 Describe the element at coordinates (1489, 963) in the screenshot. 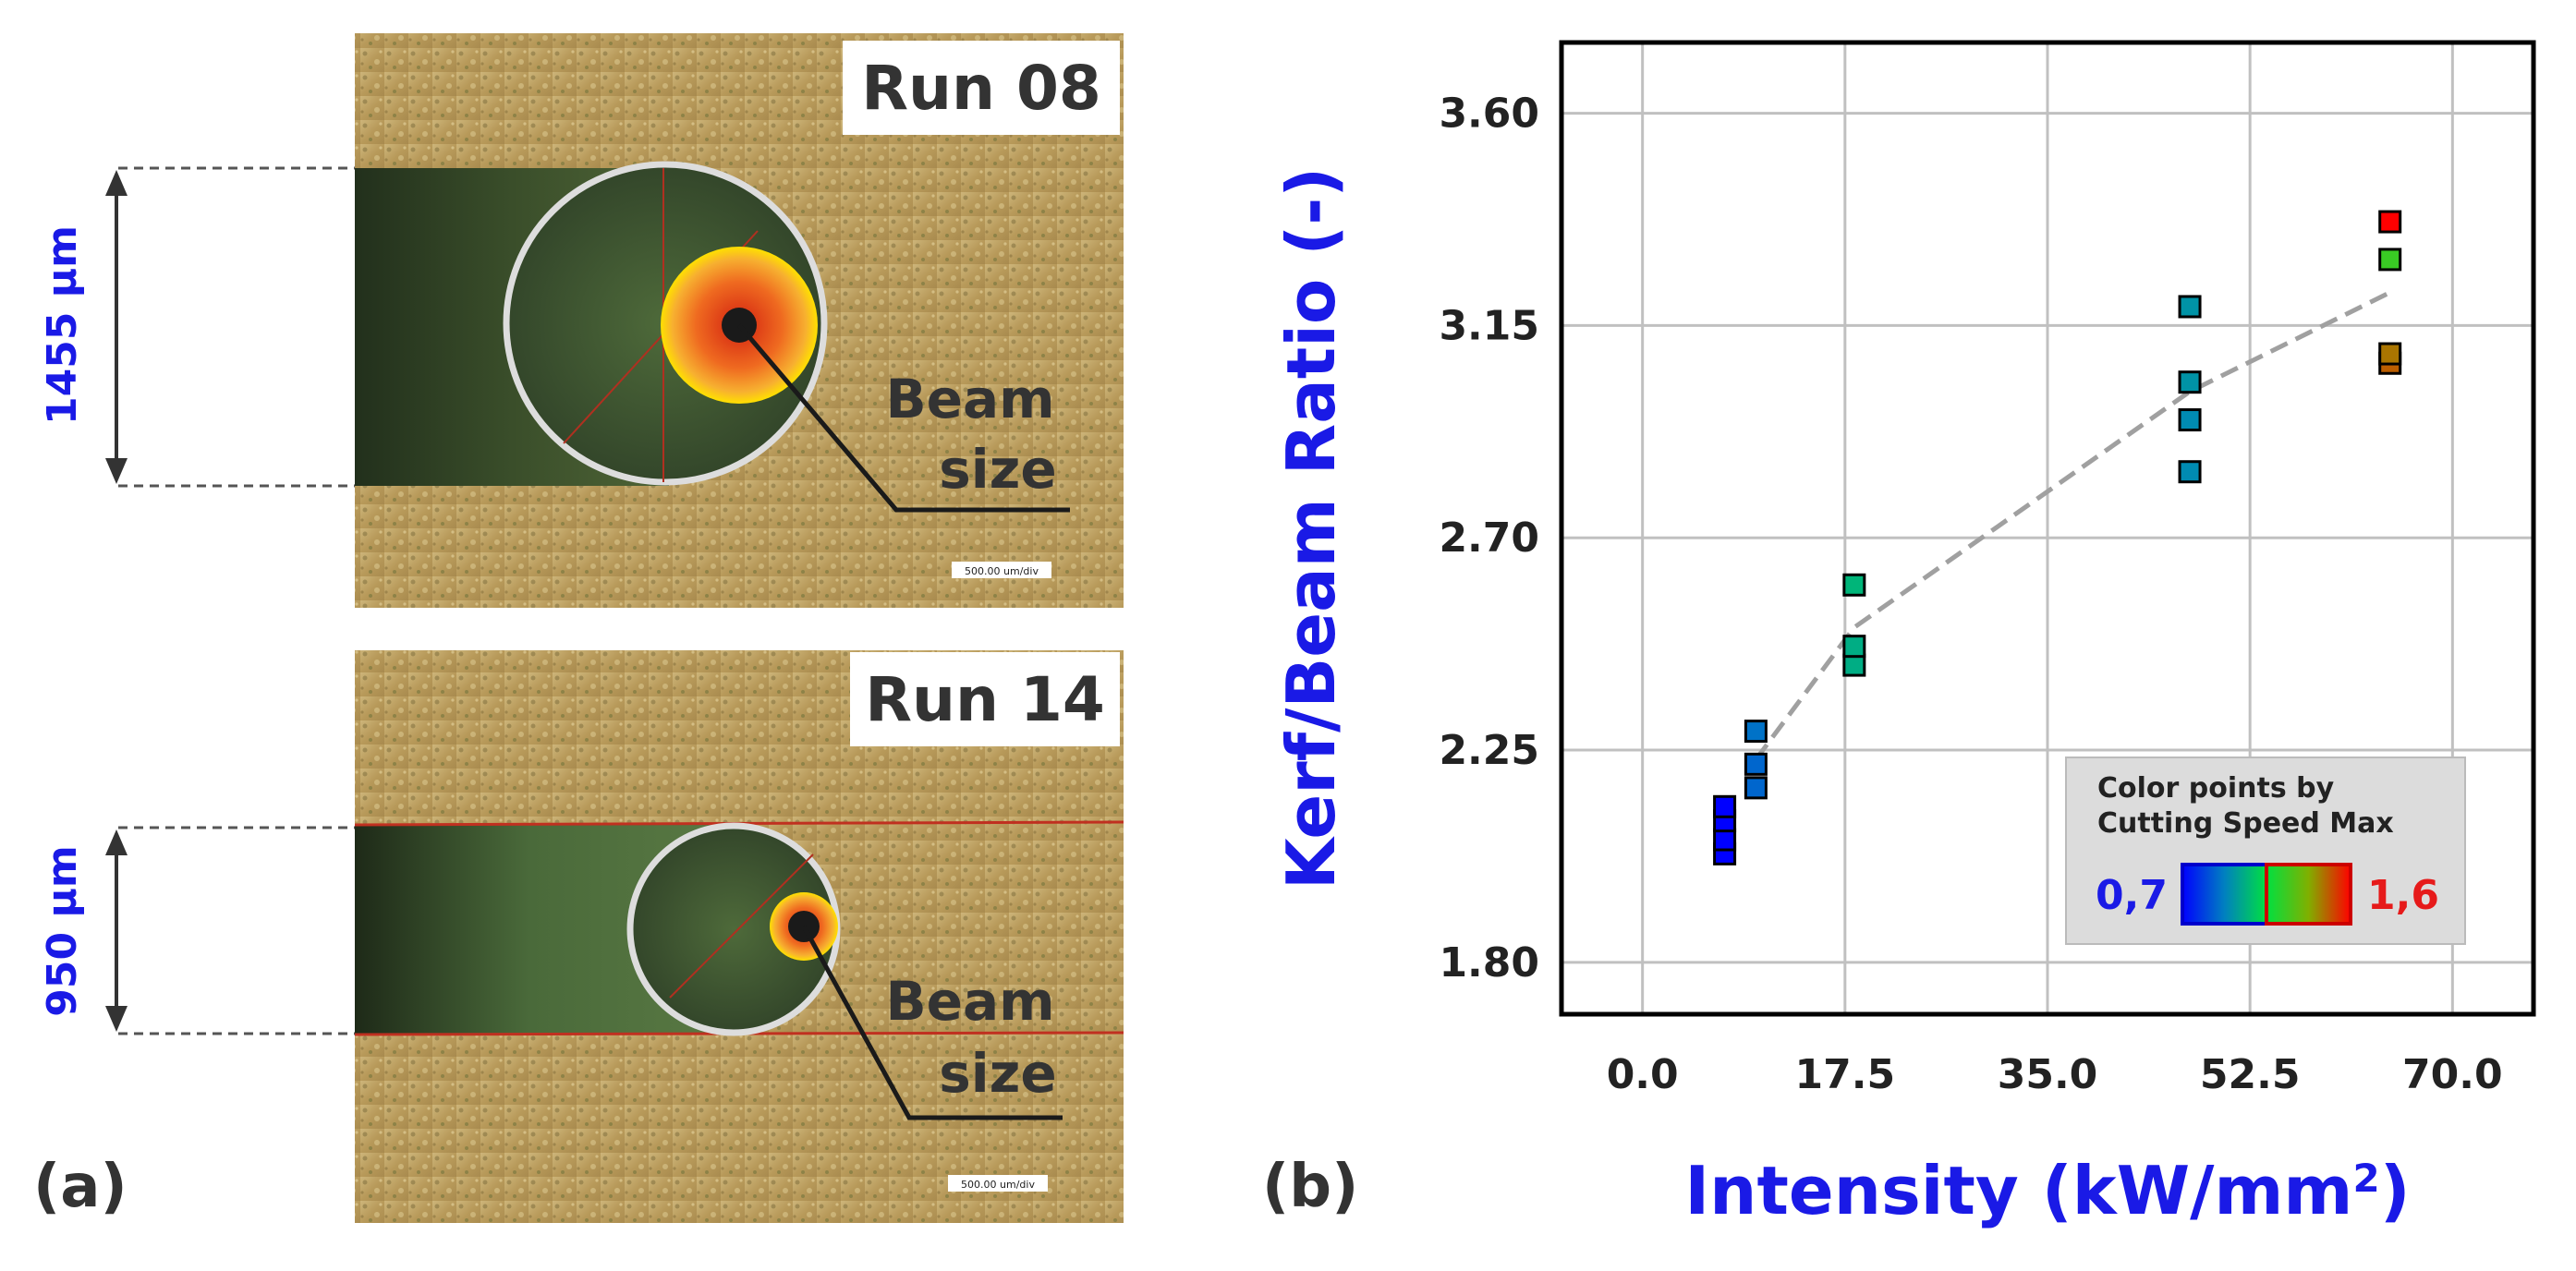

I see `y-tick-label: 1.80` at that location.